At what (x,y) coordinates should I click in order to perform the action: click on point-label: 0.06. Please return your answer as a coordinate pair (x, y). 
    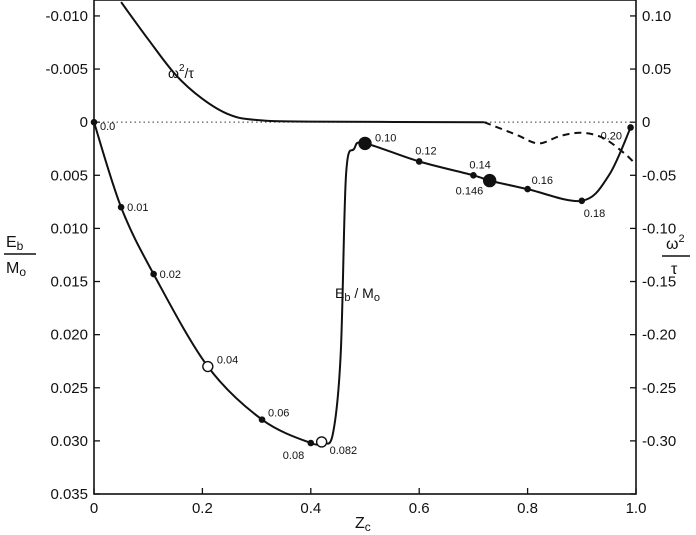
    Looking at the image, I should click on (278, 414).